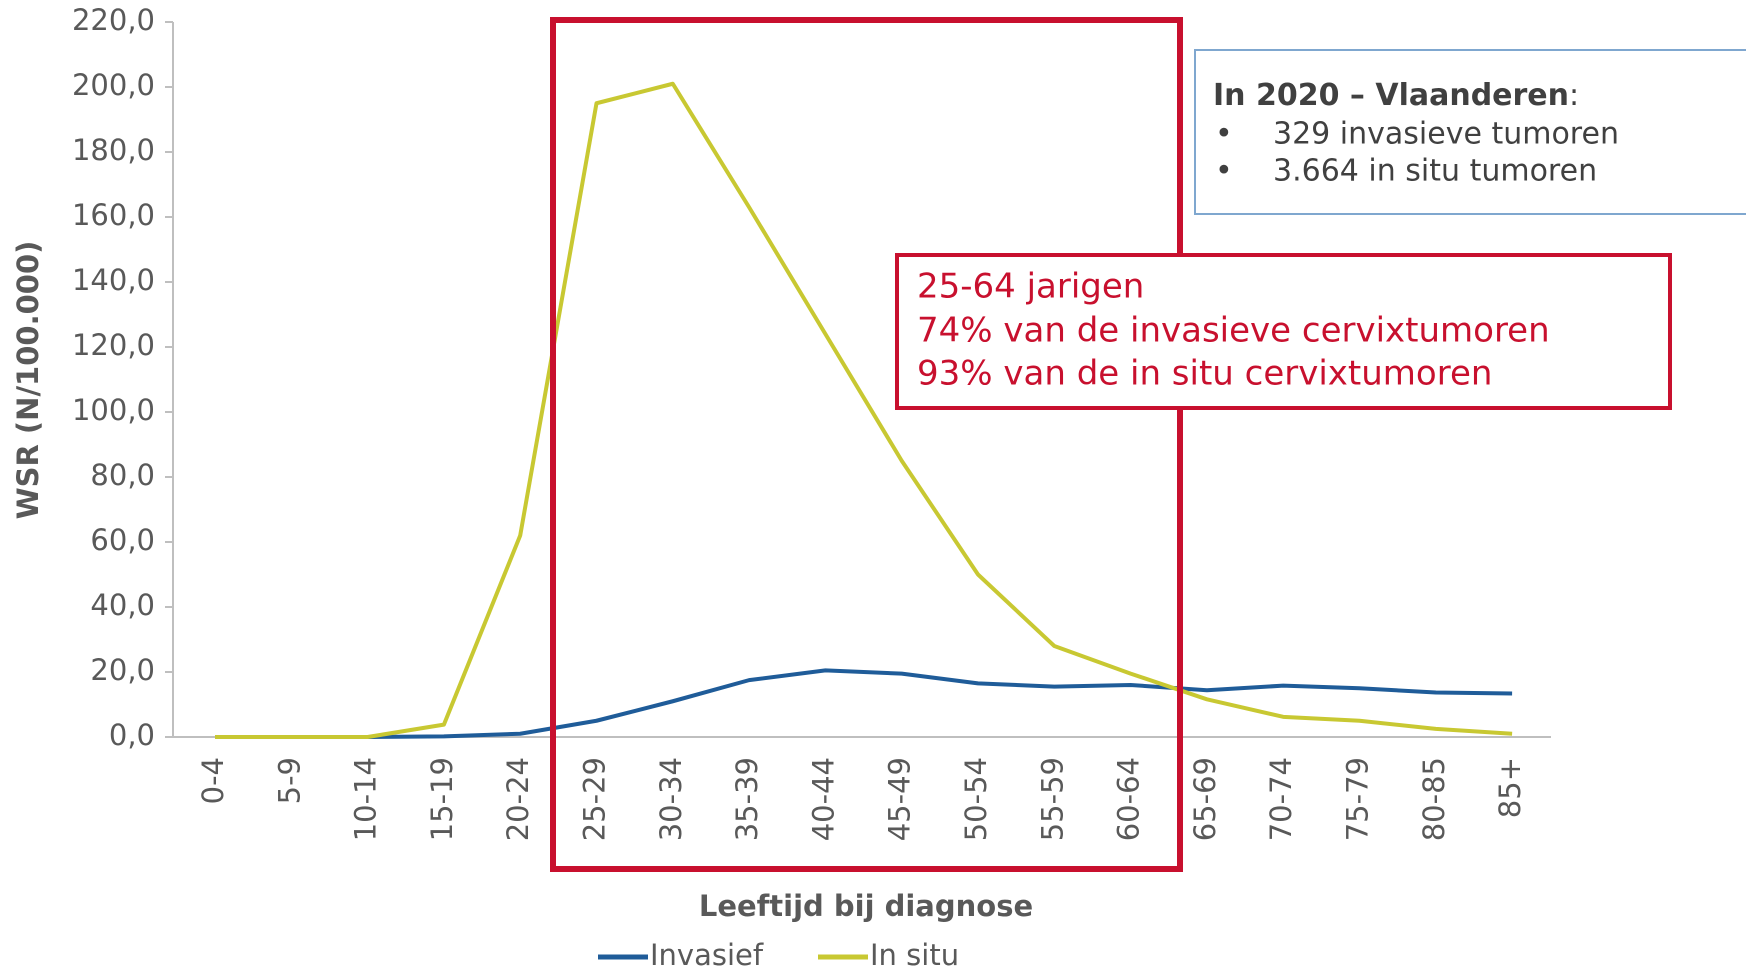 The height and width of the screenshot is (973, 1746). Describe the element at coordinates (113, 85) in the screenshot. I see `y-tick-label: 200,0` at that location.